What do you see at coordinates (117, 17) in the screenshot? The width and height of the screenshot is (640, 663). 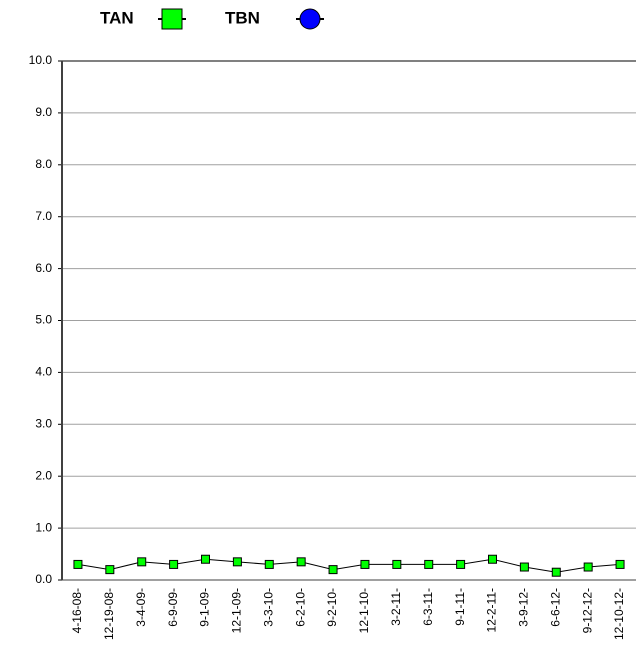 I see `legend-label: TAN` at bounding box center [117, 17].